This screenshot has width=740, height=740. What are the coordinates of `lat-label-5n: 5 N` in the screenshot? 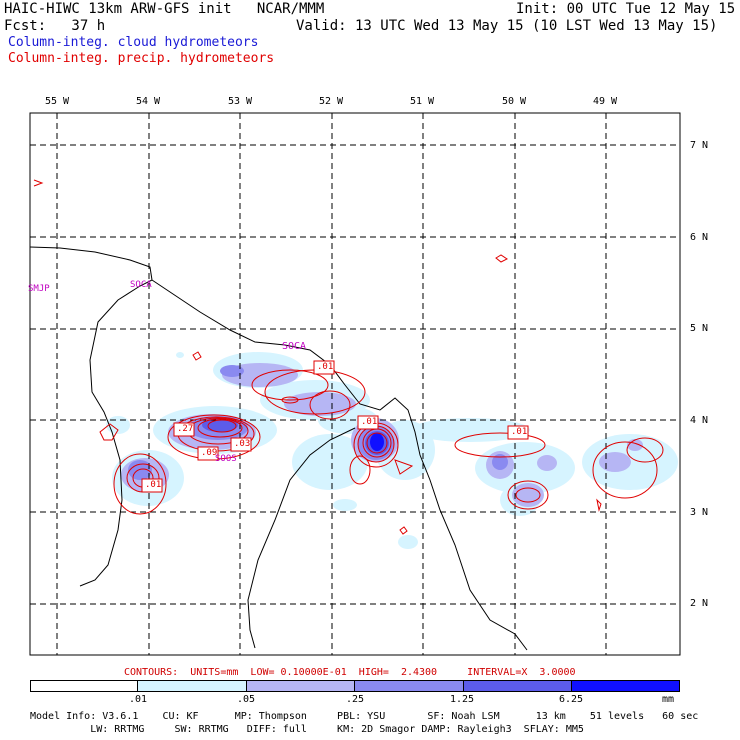 It's located at (699, 328).